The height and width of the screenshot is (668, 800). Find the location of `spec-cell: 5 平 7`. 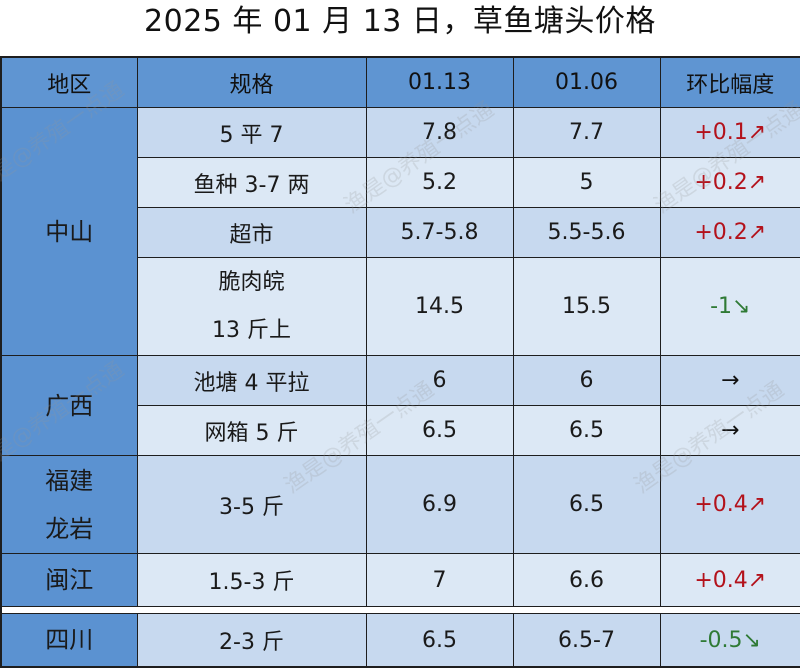

spec-cell: 5 平 7 is located at coordinates (251, 132).